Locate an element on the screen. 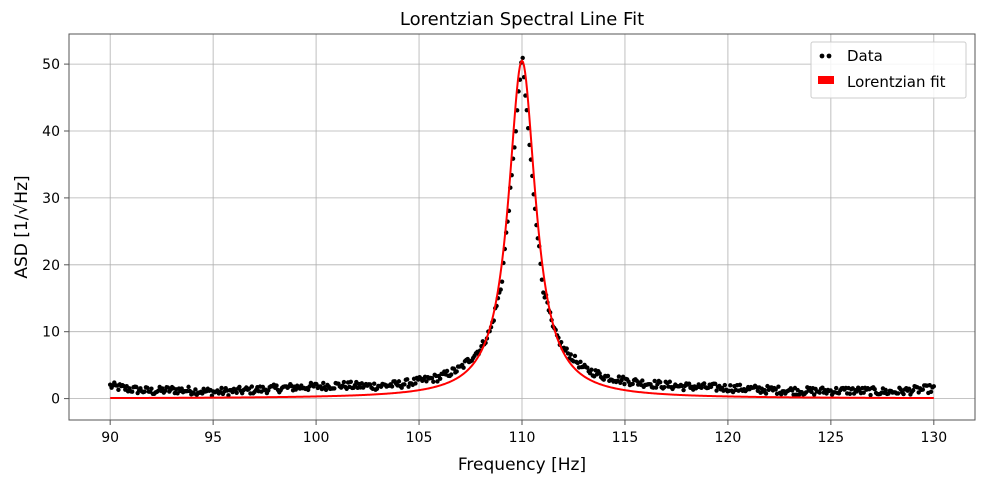  x-tick-label: 110 is located at coordinates (522, 438).